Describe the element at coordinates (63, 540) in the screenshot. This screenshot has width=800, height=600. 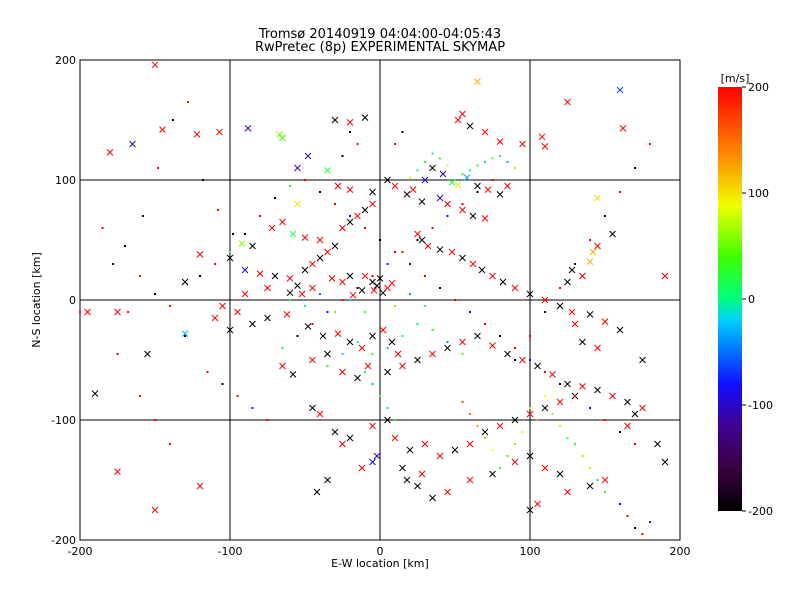
I see `y-tick-label: -200` at that location.